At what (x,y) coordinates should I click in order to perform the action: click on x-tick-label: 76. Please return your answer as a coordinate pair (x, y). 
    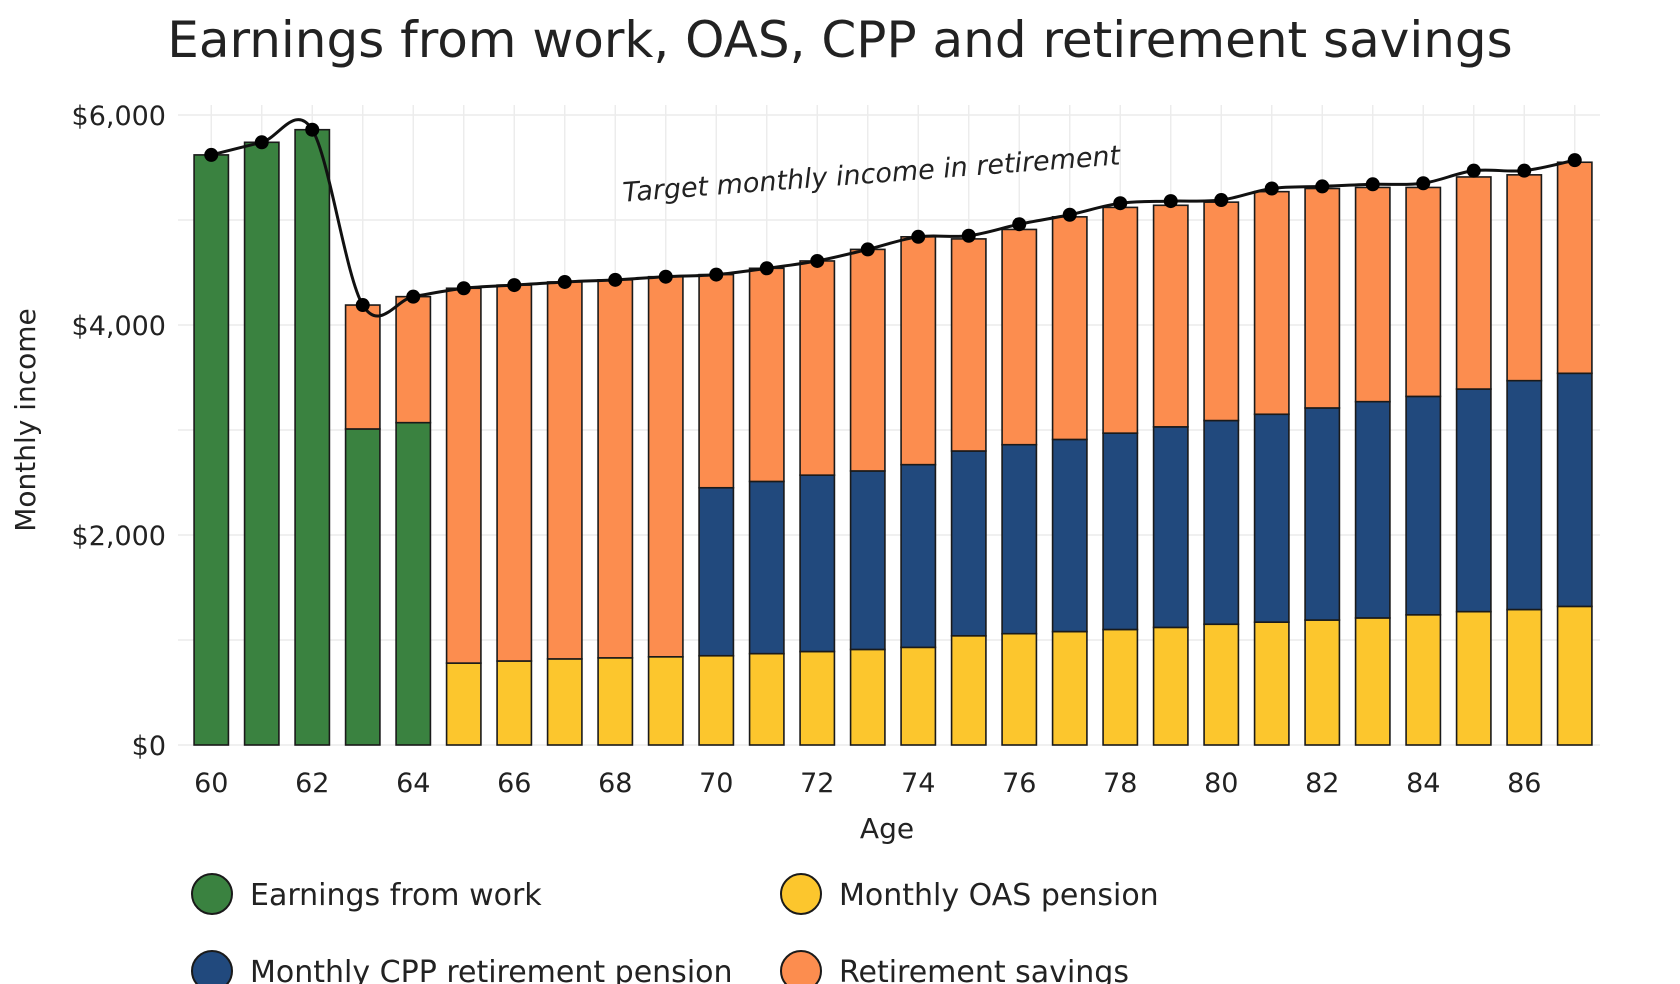
    Looking at the image, I should click on (1019, 783).